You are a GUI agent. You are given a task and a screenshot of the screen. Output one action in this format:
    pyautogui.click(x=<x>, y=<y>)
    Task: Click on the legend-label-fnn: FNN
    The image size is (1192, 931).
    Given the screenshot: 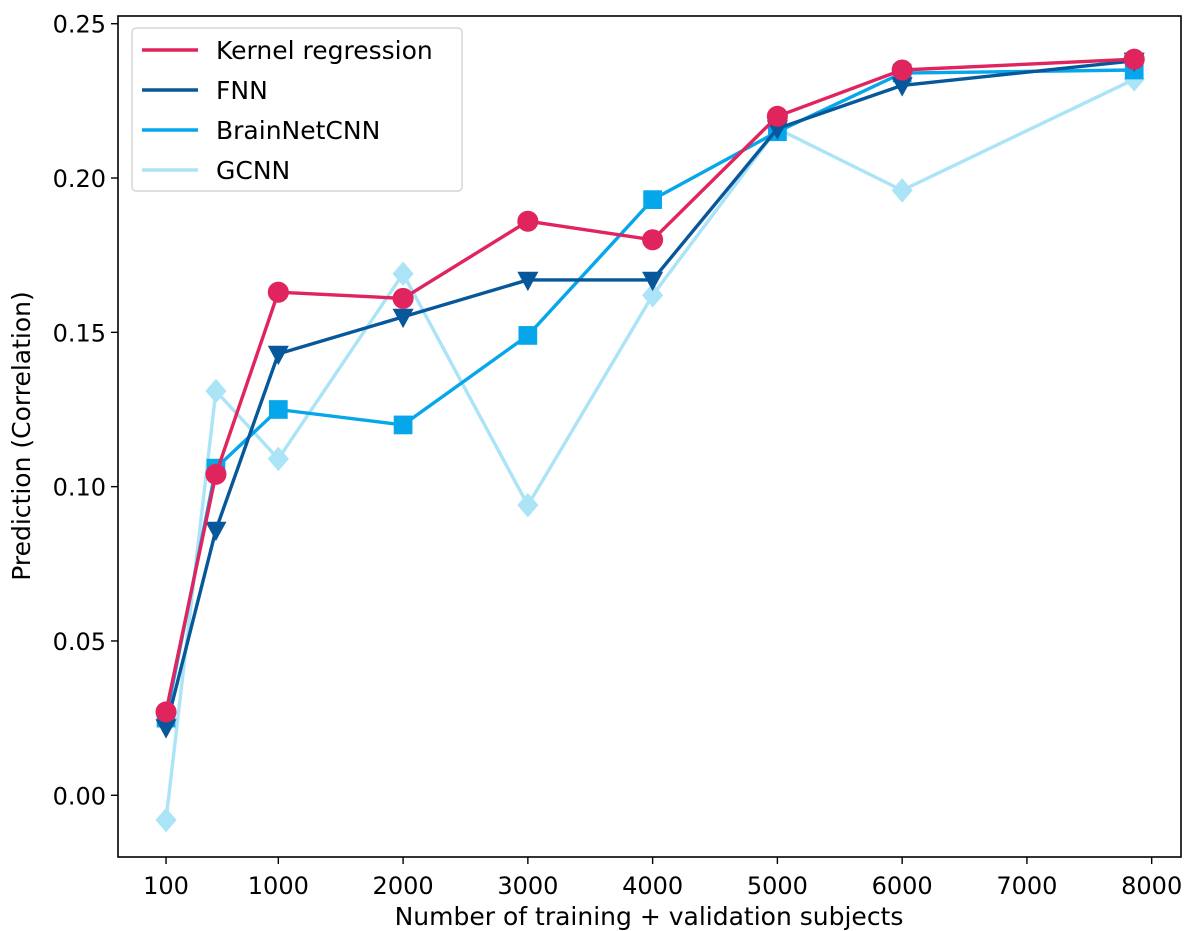 What is the action you would take?
    pyautogui.click(x=242, y=90)
    